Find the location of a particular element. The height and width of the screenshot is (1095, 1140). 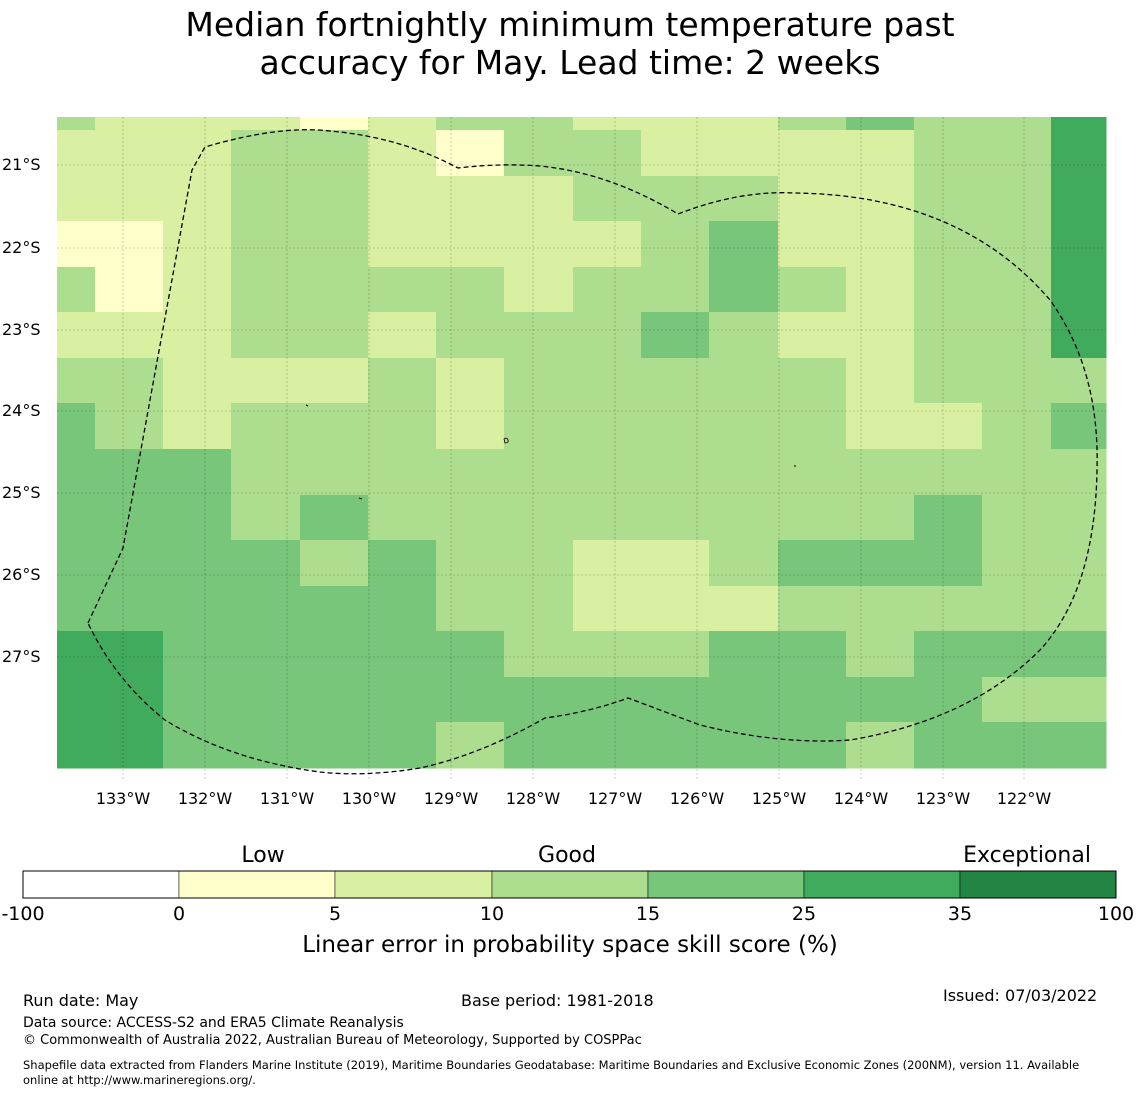

longitude-label: 122°W is located at coordinates (1024, 798).